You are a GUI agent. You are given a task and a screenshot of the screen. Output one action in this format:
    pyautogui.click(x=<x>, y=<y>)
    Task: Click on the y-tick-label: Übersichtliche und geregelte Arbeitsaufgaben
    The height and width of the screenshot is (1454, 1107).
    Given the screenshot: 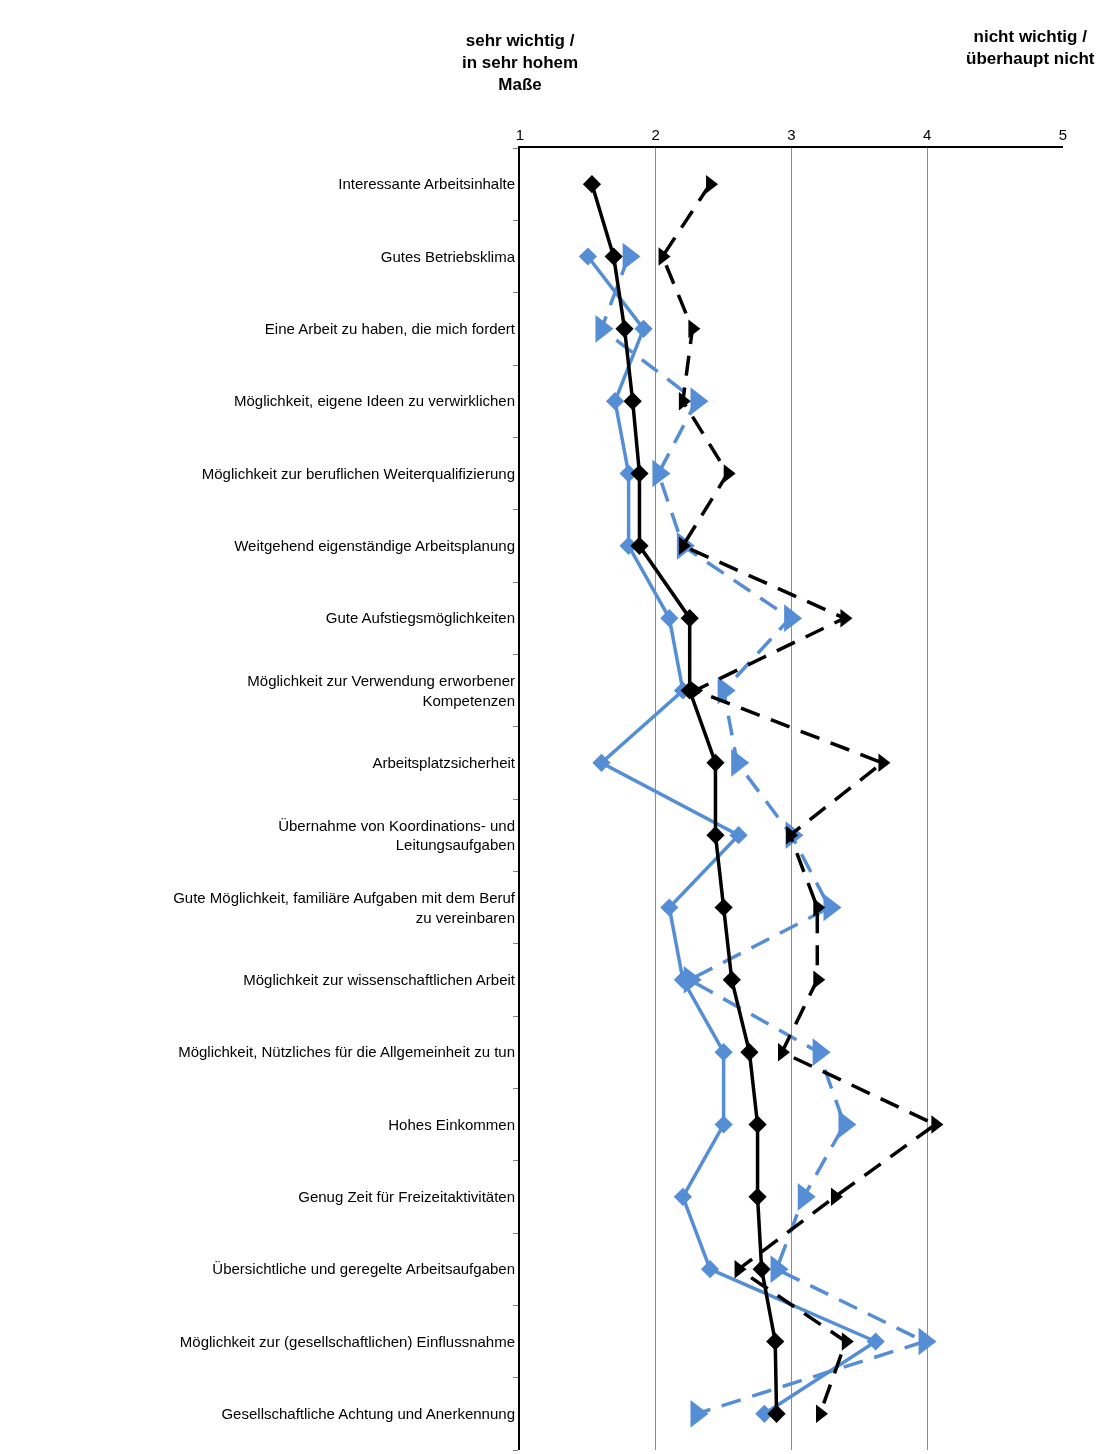 What is the action you would take?
    pyautogui.click(x=363, y=1269)
    